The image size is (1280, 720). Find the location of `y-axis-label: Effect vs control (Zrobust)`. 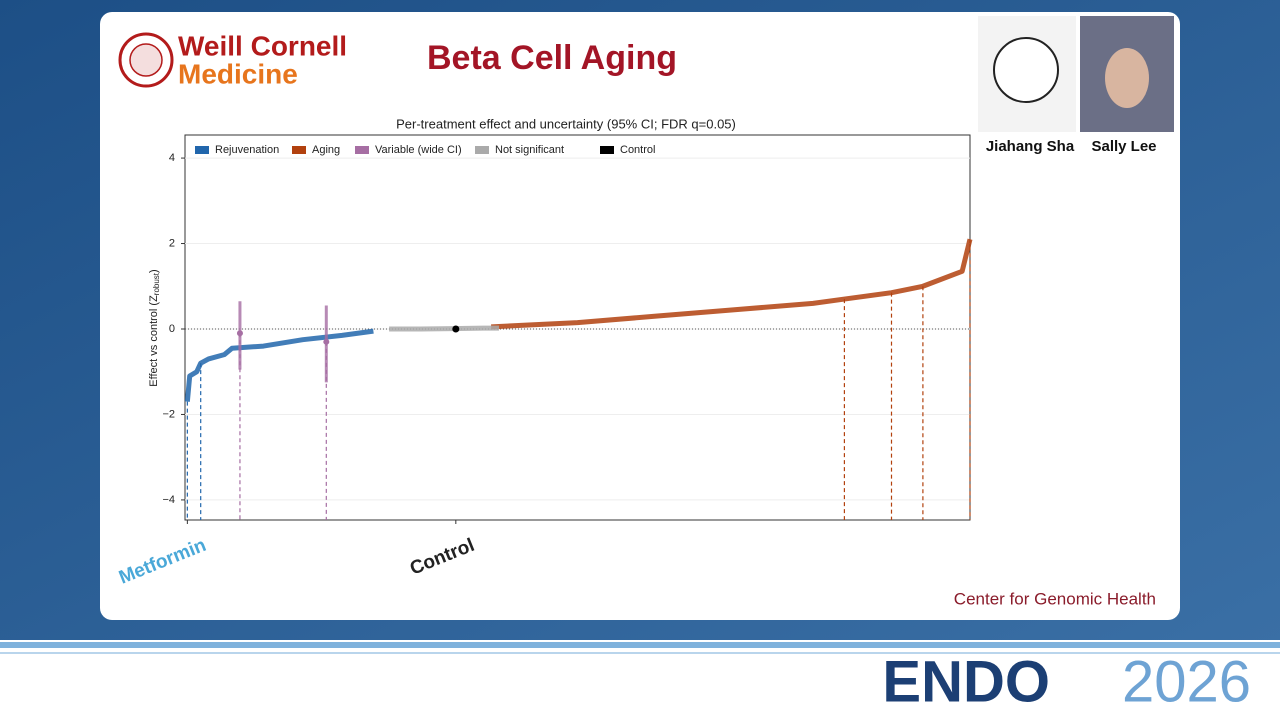

y-axis-label: Effect vs control (Zrobust) is located at coordinates (154, 327).